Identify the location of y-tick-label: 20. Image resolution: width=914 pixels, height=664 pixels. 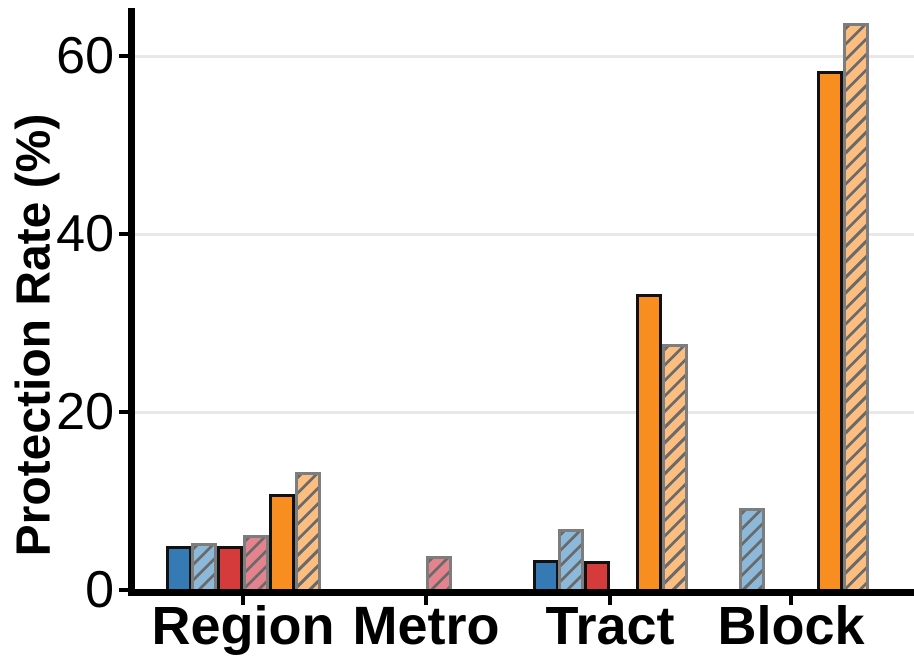
(85, 412).